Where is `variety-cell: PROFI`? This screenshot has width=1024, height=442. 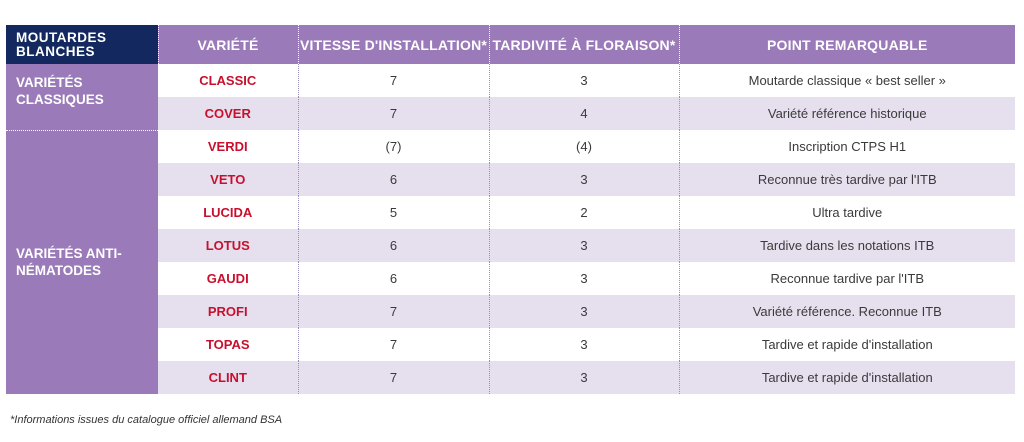
variety-cell: PROFI is located at coordinates (228, 311).